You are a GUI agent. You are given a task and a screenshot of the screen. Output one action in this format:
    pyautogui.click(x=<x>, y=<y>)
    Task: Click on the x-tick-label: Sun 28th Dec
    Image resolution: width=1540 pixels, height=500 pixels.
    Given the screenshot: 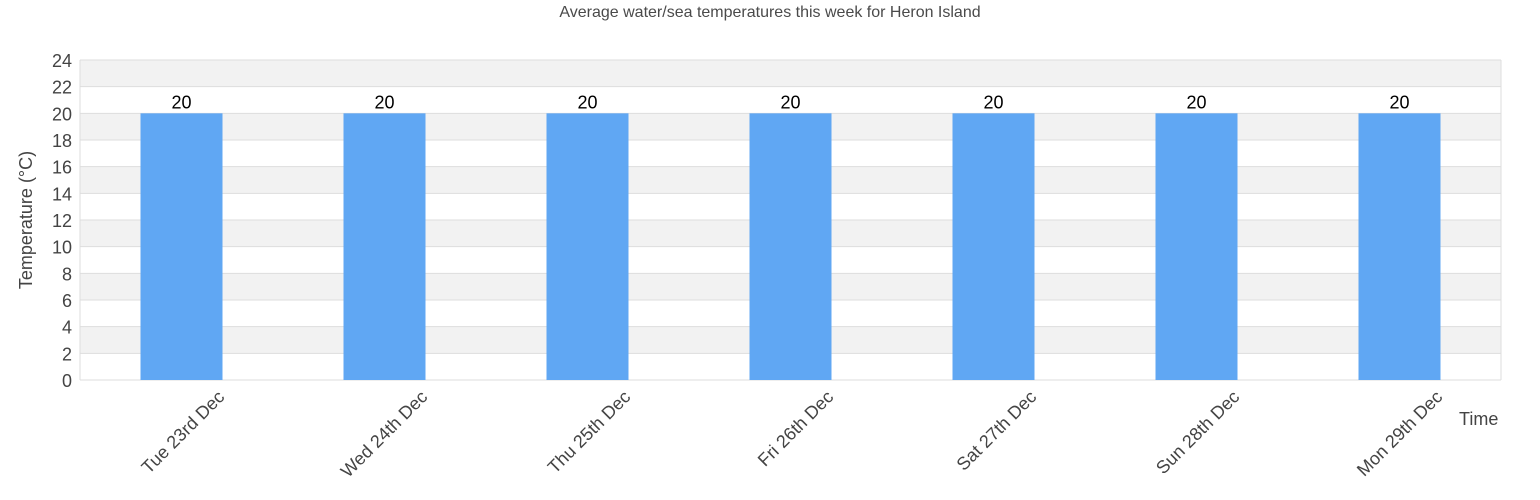 What is the action you would take?
    pyautogui.click(x=1197, y=432)
    